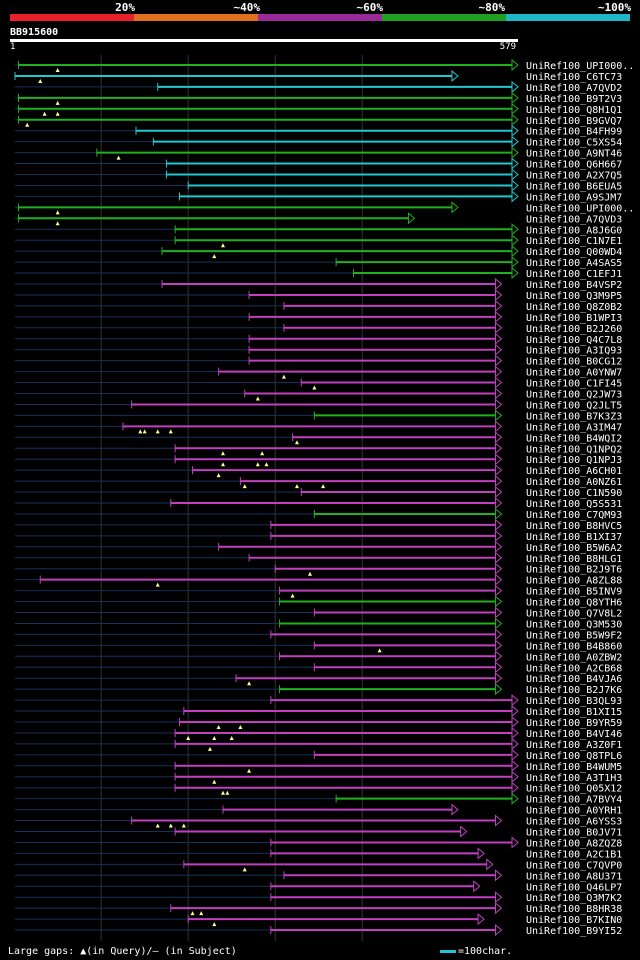 This screenshot has width=640, height=960. What do you see at coordinates (574, 570) in the screenshot?
I see `hit-label: UniRef100_B2J9T6` at bounding box center [574, 570].